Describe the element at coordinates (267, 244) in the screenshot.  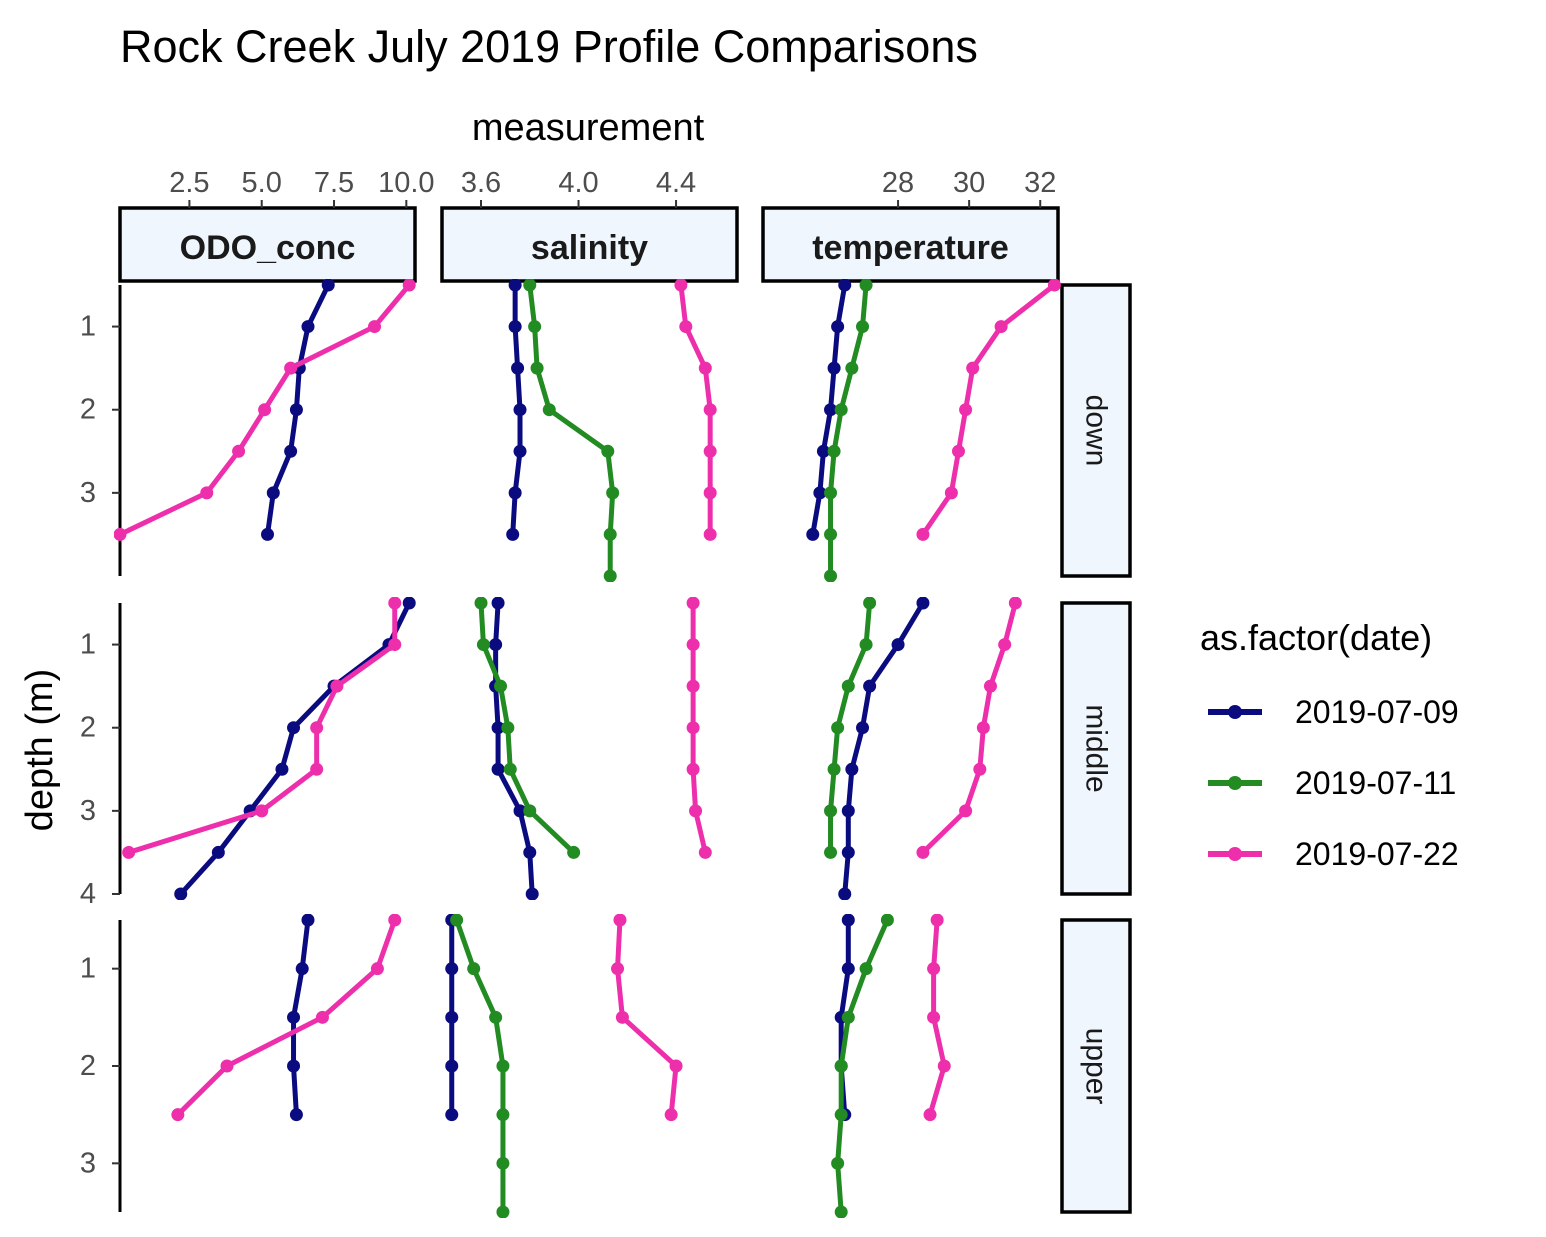
I see `facet-strip-odo-conc` at that location.